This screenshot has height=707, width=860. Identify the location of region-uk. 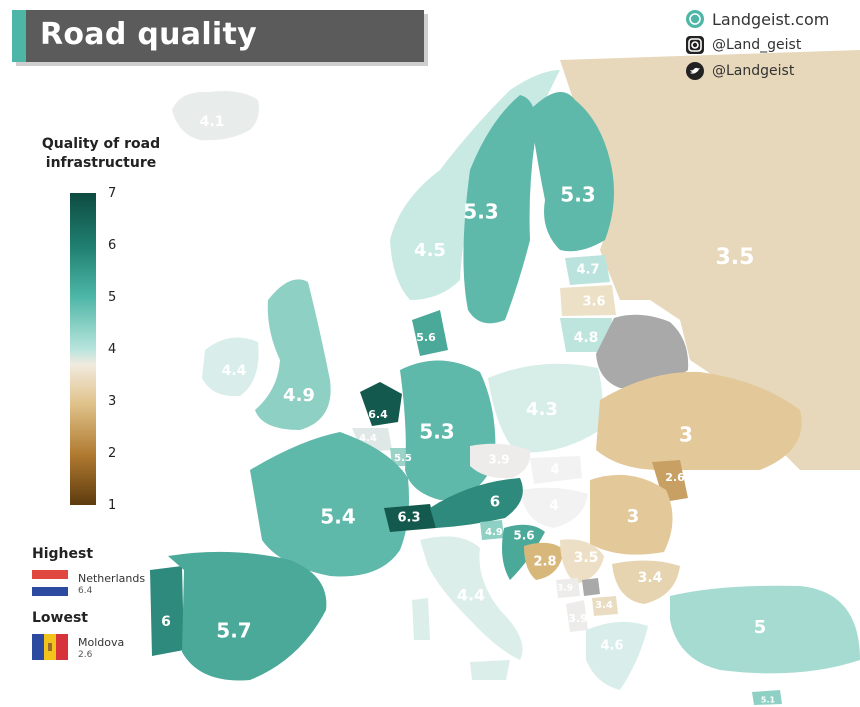
(293, 354).